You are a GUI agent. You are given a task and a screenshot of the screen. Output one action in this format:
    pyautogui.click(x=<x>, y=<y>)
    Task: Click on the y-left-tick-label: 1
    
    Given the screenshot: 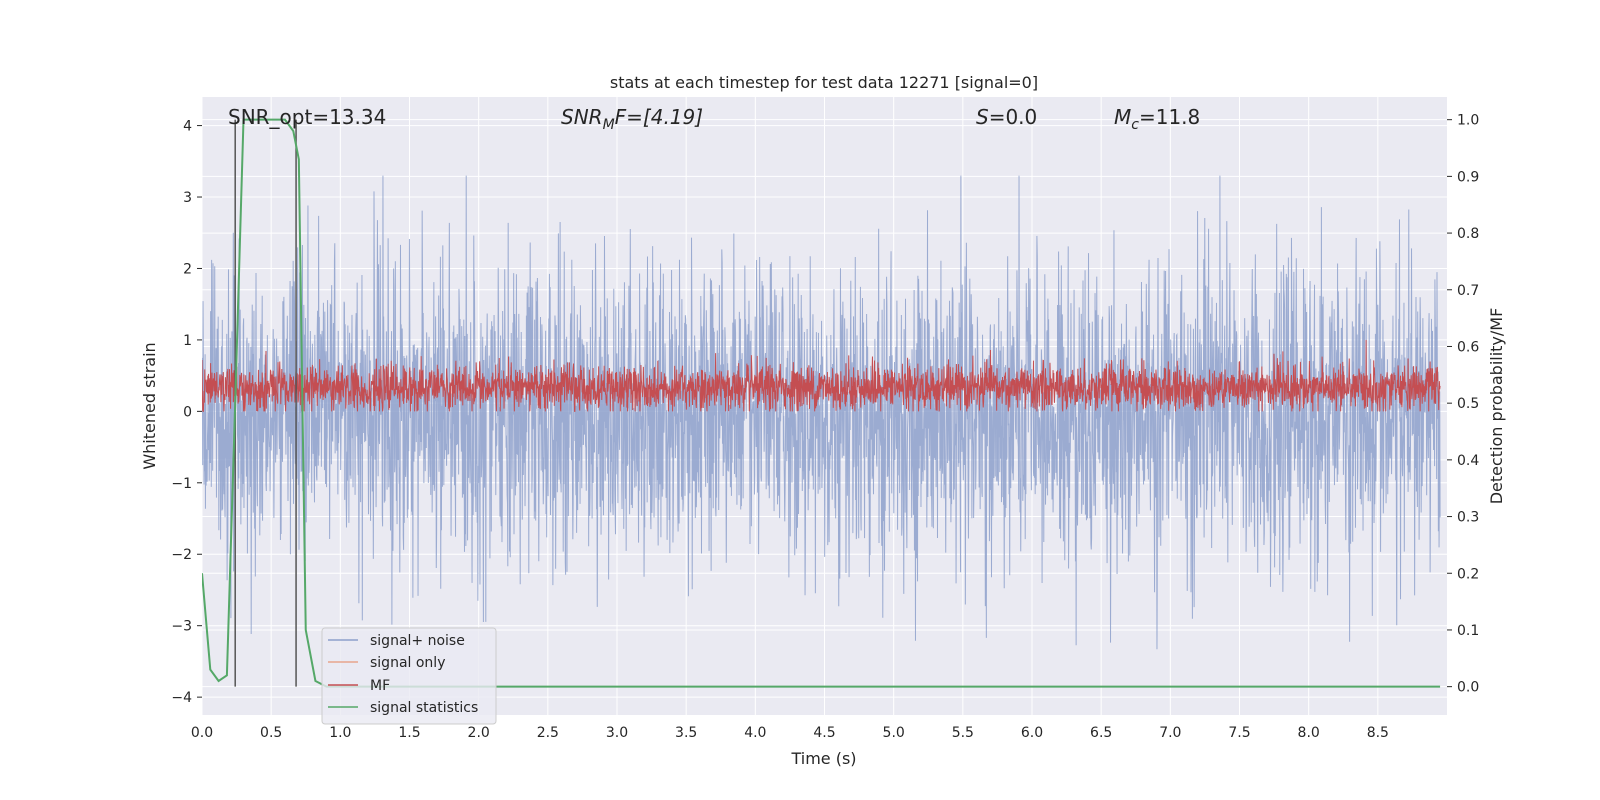 What is the action you would take?
    pyautogui.click(x=187, y=341)
    